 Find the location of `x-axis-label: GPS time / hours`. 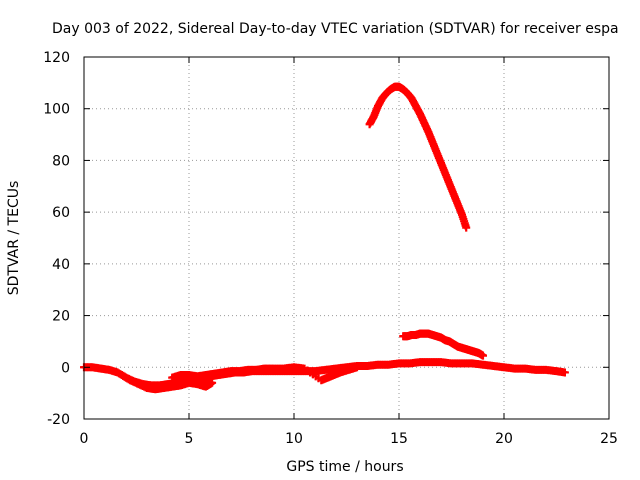

x-axis-label: GPS time / hours is located at coordinates (344, 467).